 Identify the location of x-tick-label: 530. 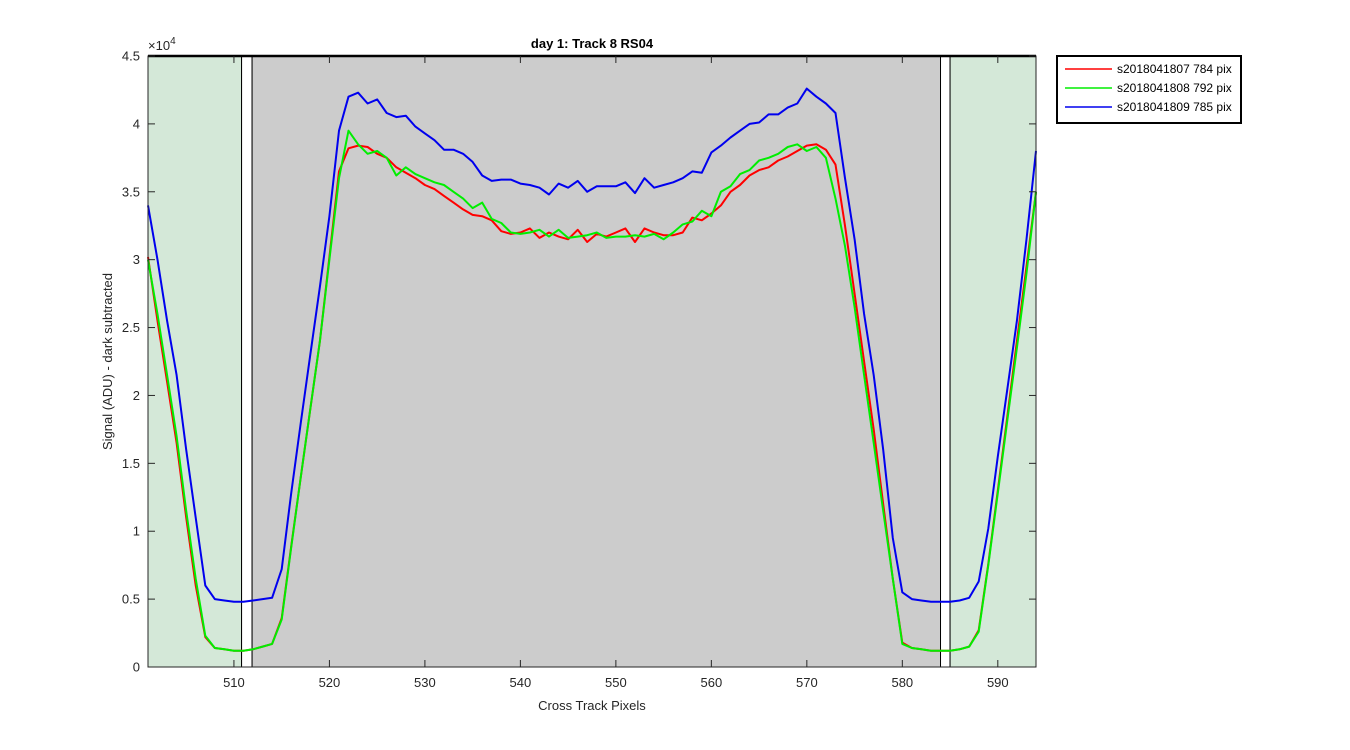
(425, 682).